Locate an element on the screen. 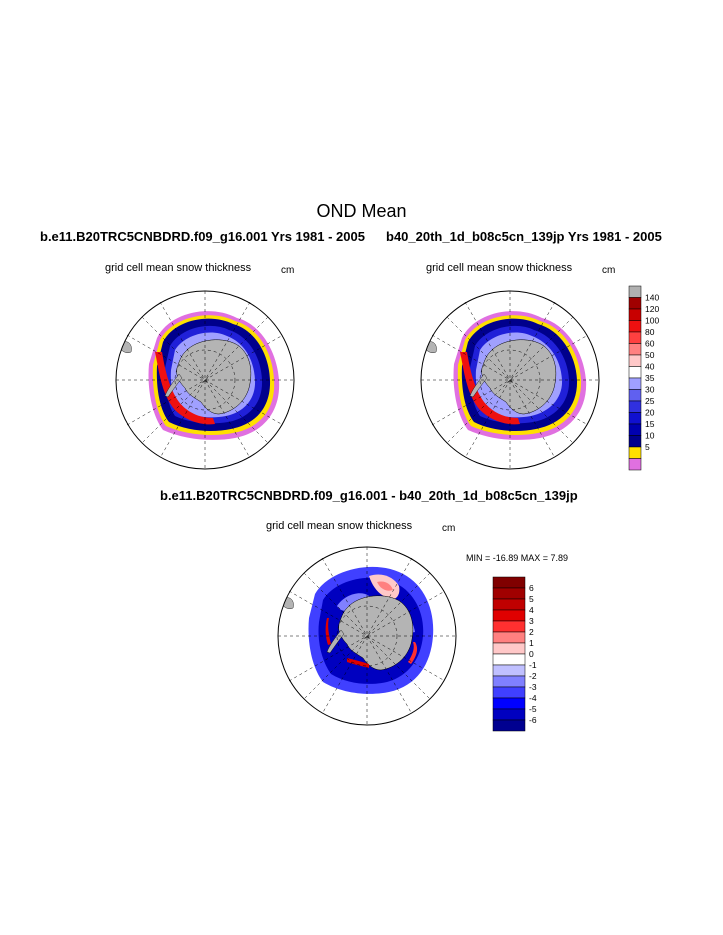 The image size is (723, 935). snow-colorbar-label: 50 is located at coordinates (650, 355).